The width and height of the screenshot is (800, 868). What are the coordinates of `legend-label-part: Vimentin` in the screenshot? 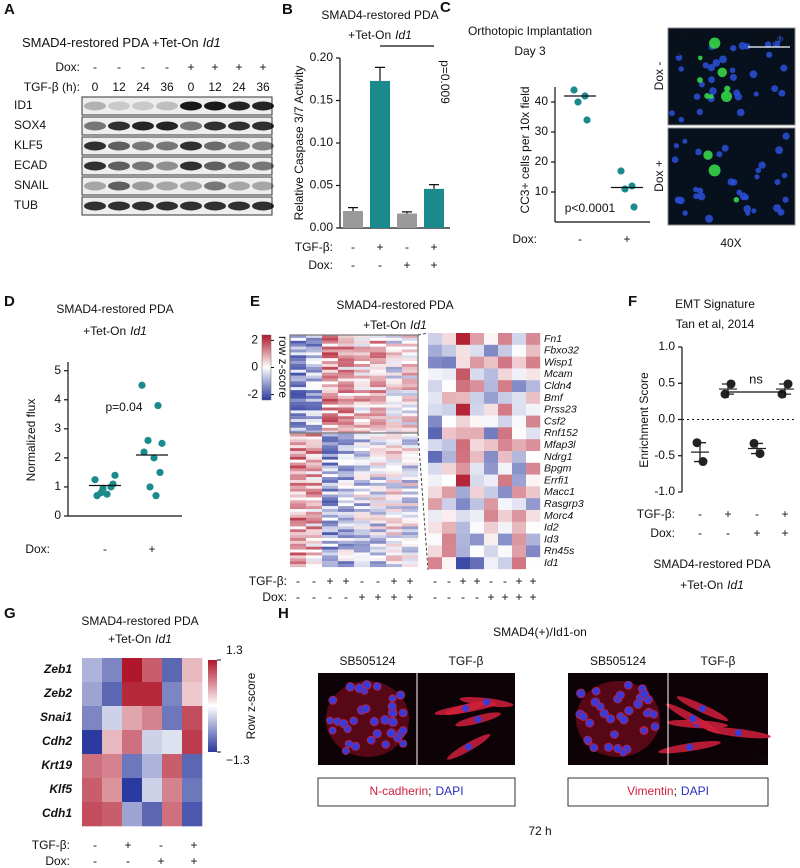 It's located at (650, 791).